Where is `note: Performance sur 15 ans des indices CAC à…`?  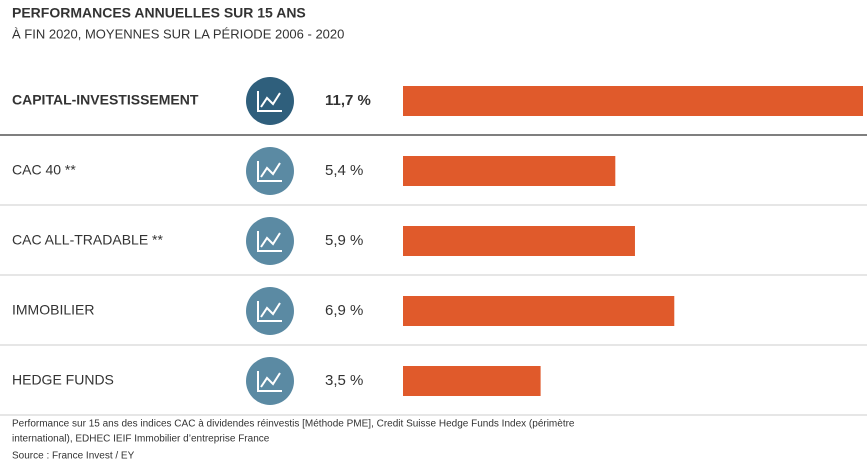 note: Performance sur 15 ans des indices CAC à… is located at coordinates (293, 424).